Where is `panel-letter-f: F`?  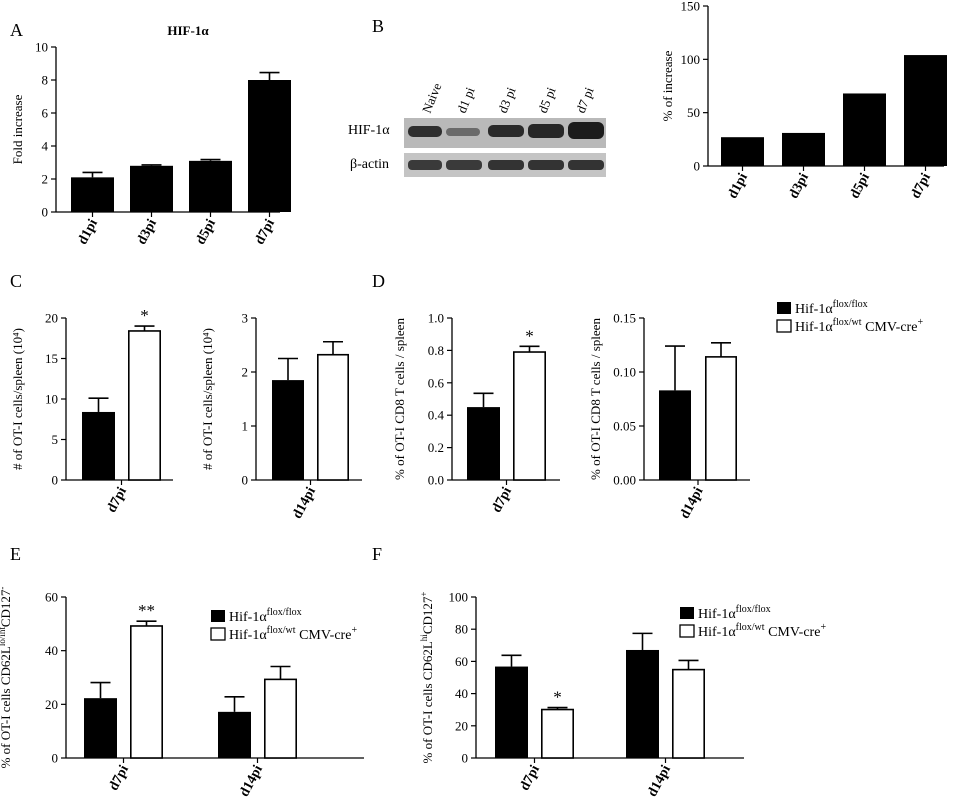 panel-letter-f: F is located at coordinates (377, 554).